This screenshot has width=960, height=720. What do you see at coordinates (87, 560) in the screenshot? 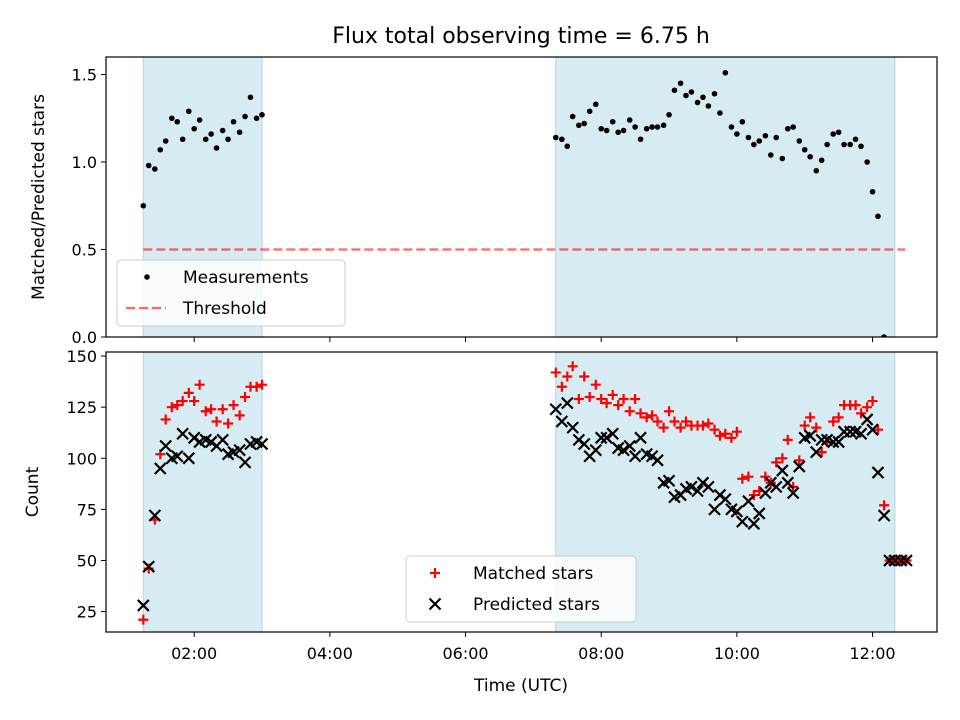
I see `y-tick-label: 50` at bounding box center [87, 560].